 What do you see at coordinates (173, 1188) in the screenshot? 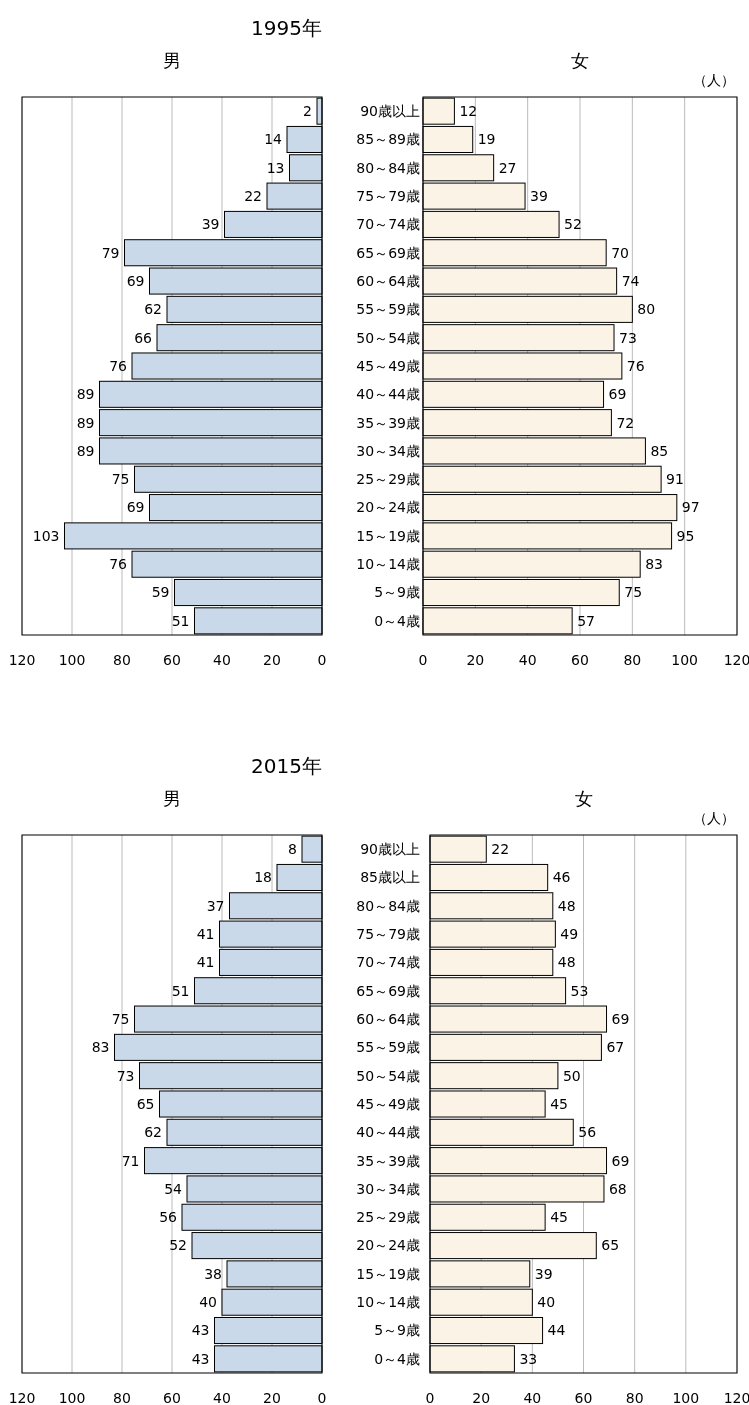
I see `data-label: 54` at bounding box center [173, 1188].